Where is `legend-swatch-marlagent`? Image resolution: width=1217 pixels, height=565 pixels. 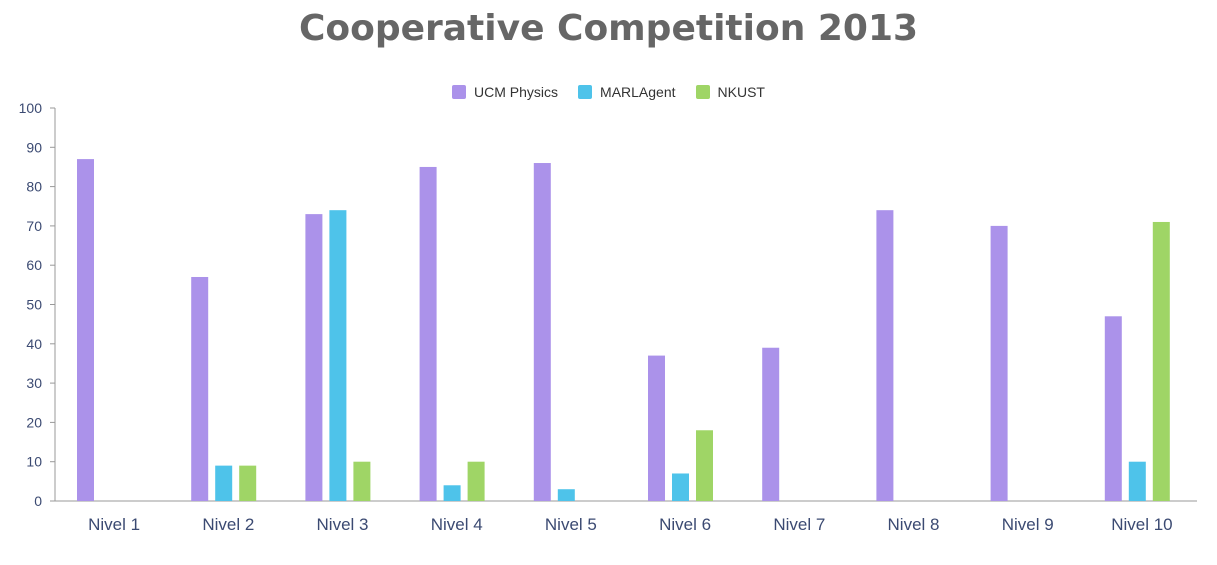
legend-swatch-marlagent is located at coordinates (585, 92).